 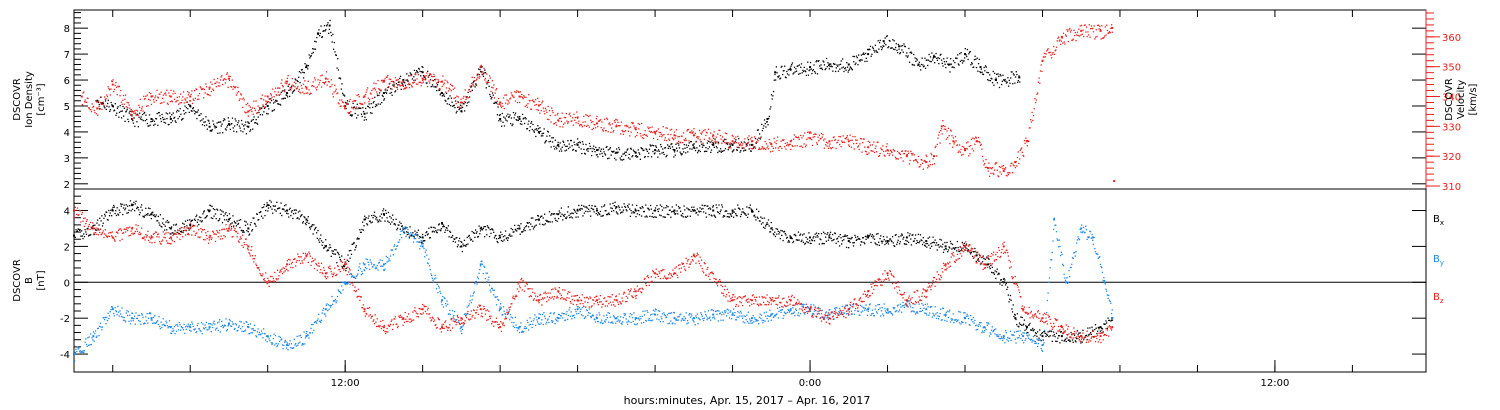 I want to click on density-point, so click(x=170, y=118).